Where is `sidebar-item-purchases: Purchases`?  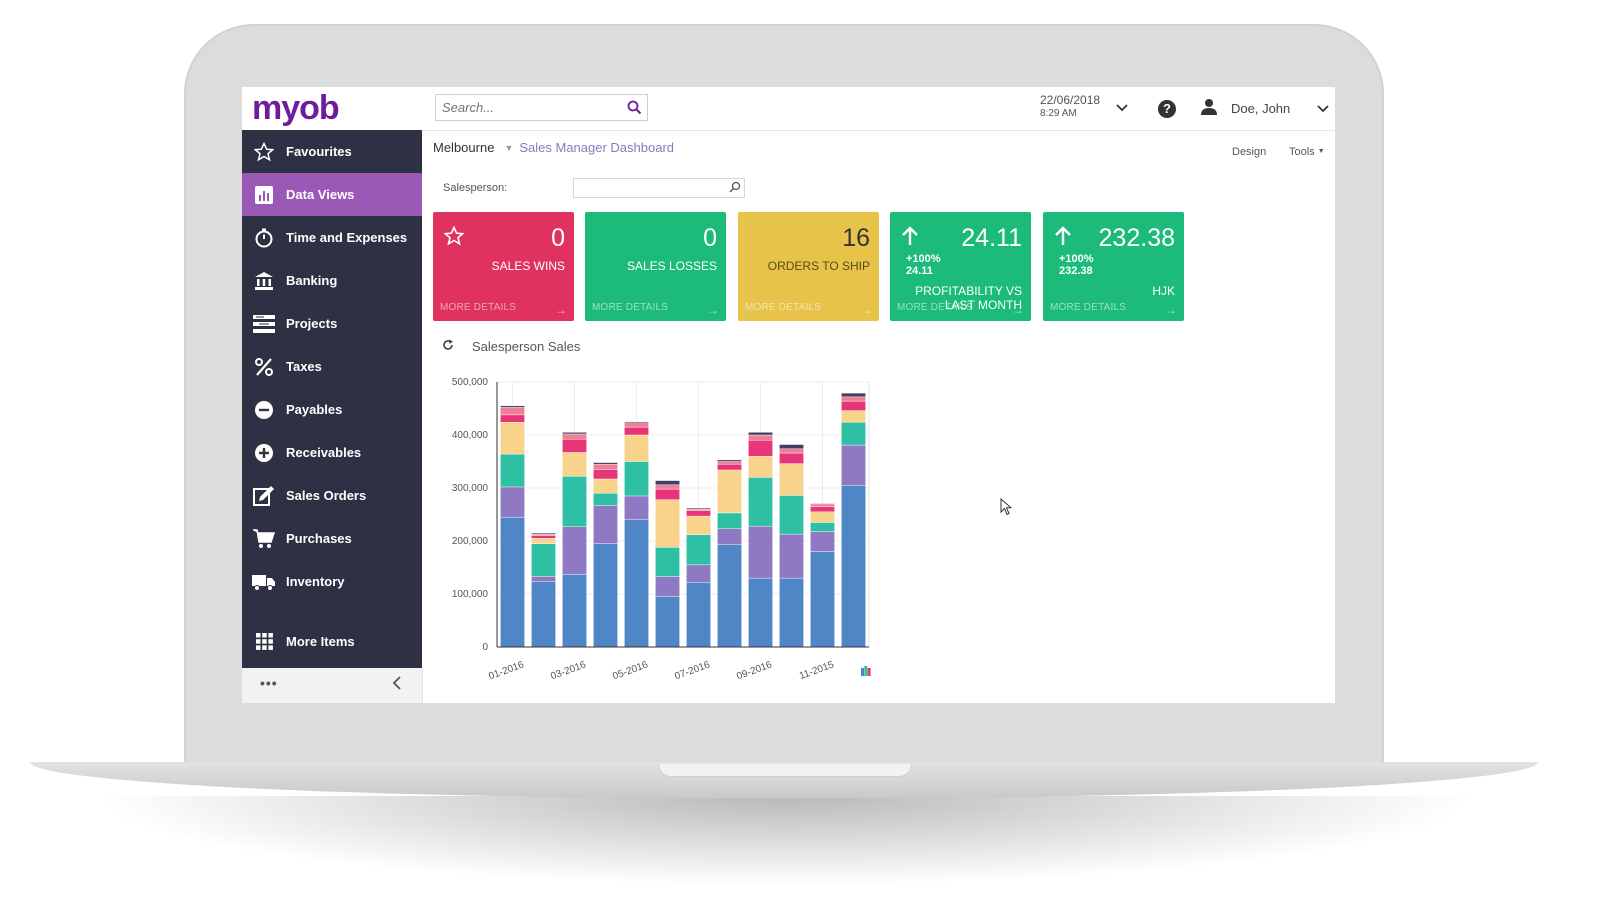
sidebar-item-purchases: Purchases is located at coordinates (332, 538).